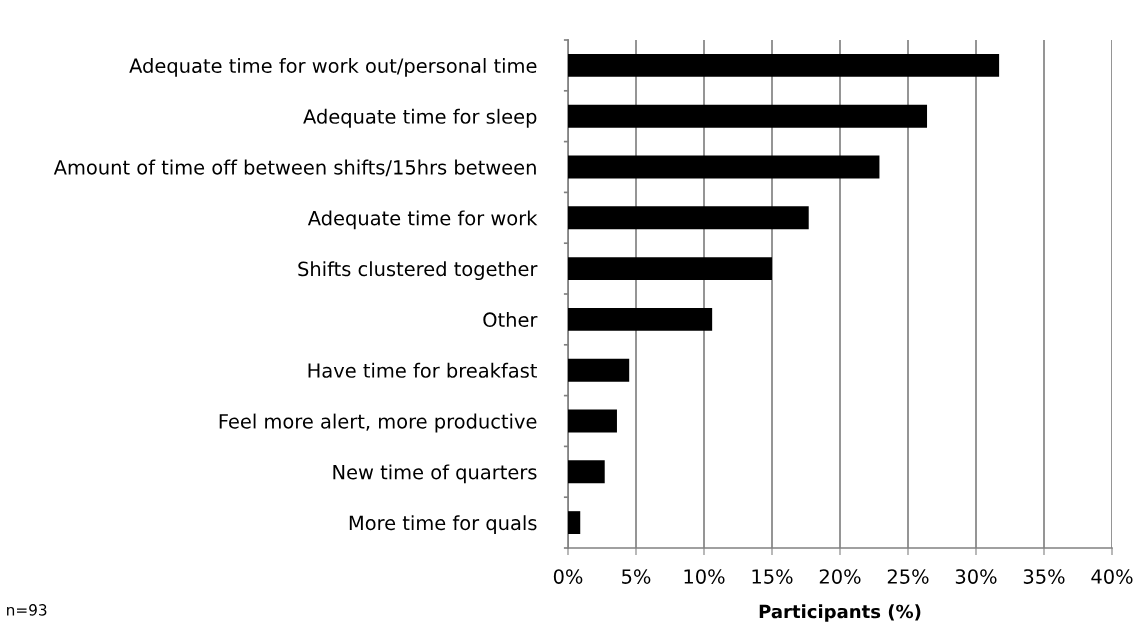  I want to click on y-tick-label: Other, so click(510, 320).